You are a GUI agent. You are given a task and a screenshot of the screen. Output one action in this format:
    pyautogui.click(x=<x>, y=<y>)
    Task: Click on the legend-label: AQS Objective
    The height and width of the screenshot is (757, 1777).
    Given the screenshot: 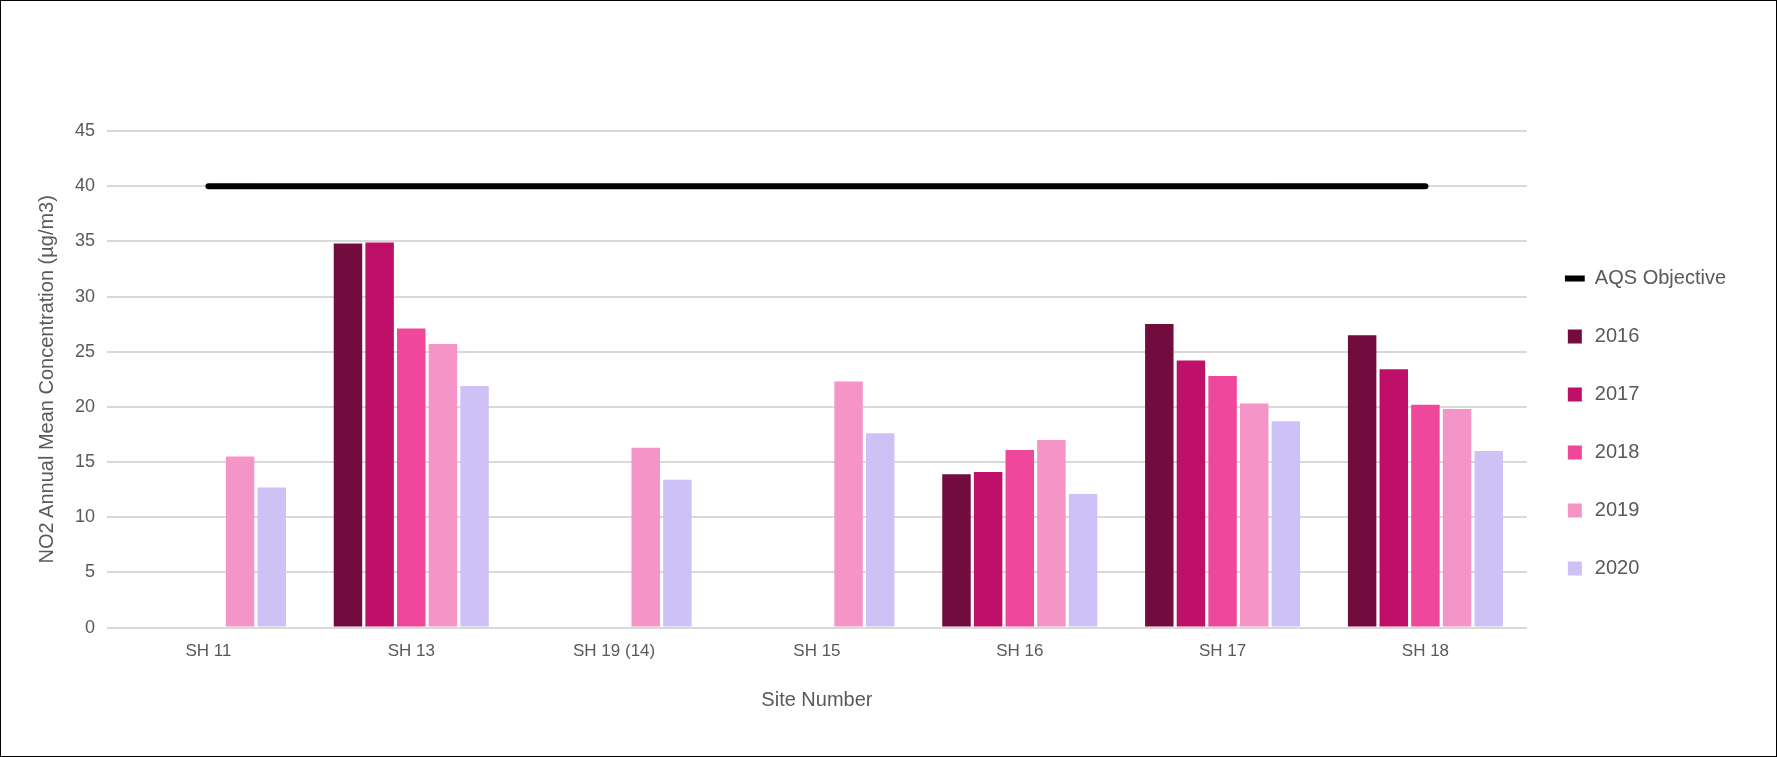 What is the action you would take?
    pyautogui.click(x=1660, y=277)
    